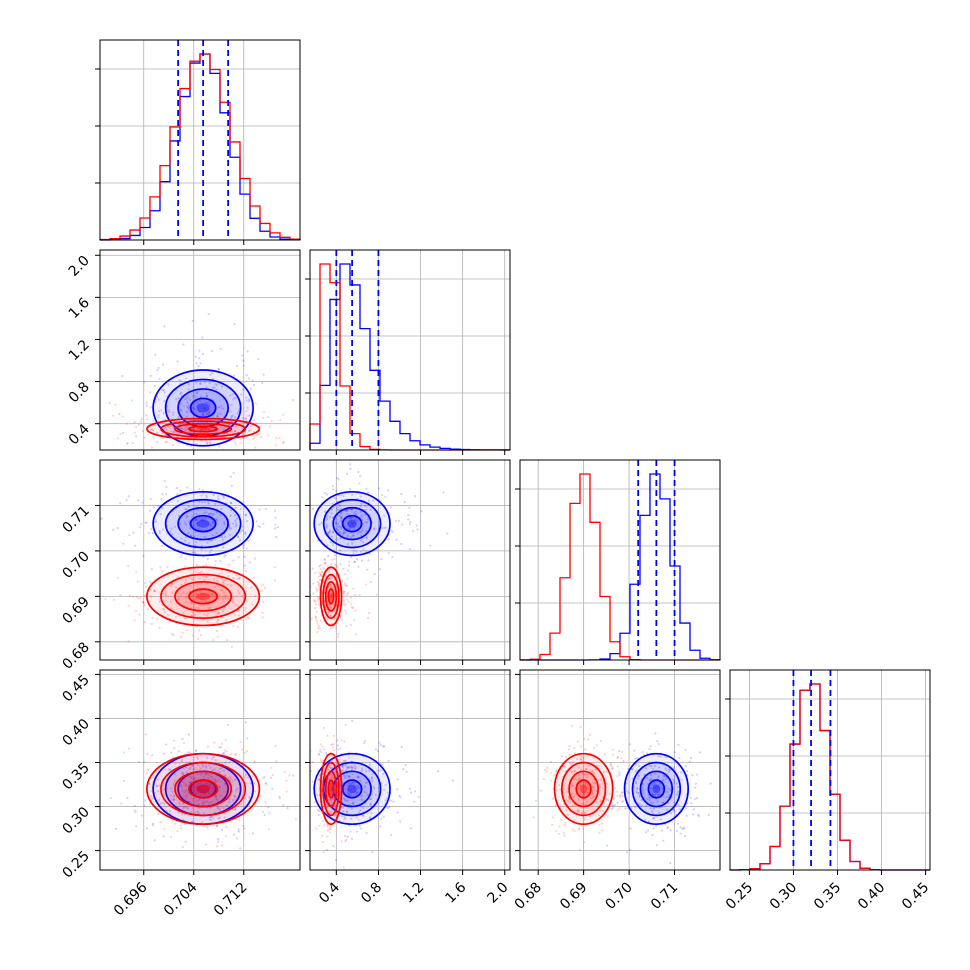  I want to click on x-tick-label: 1.2, so click(413, 893).